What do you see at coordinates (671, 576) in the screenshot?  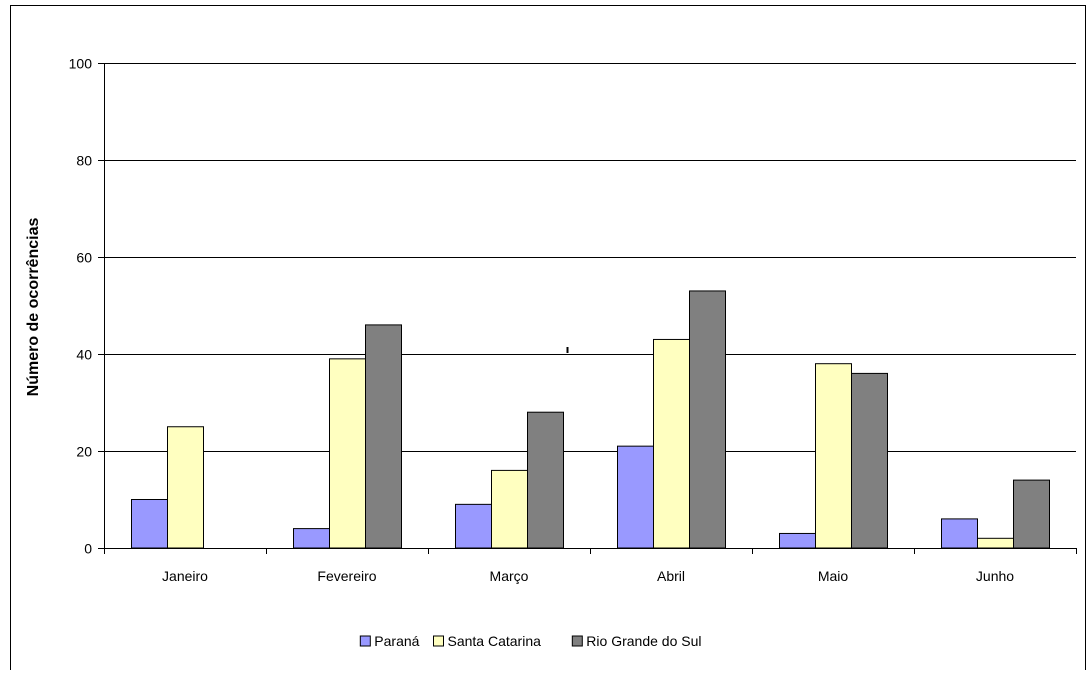 I see `x-tick-label: Abril` at bounding box center [671, 576].